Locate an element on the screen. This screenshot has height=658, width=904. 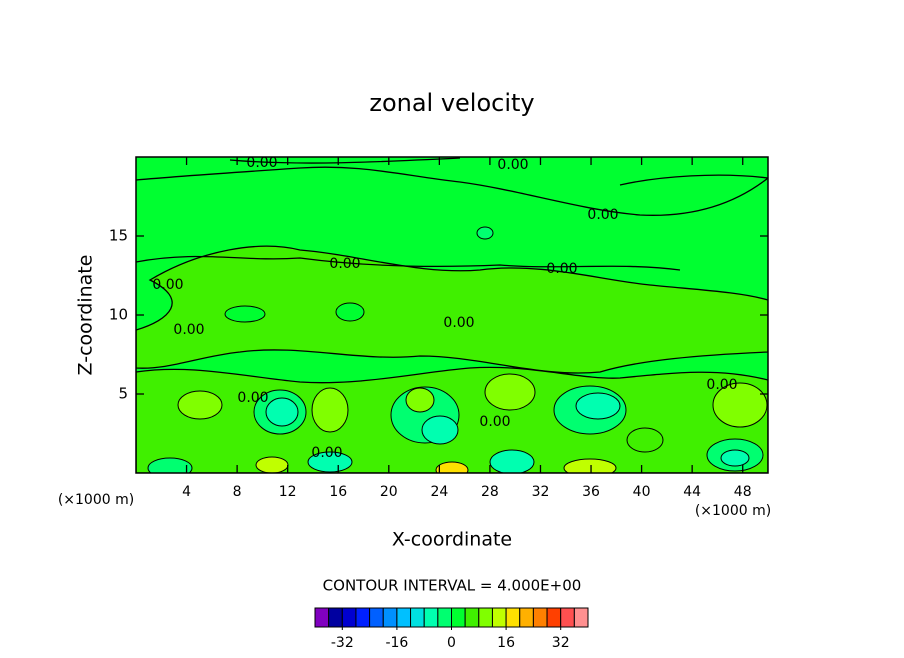
x-tick-label: 24 is located at coordinates (439, 492).